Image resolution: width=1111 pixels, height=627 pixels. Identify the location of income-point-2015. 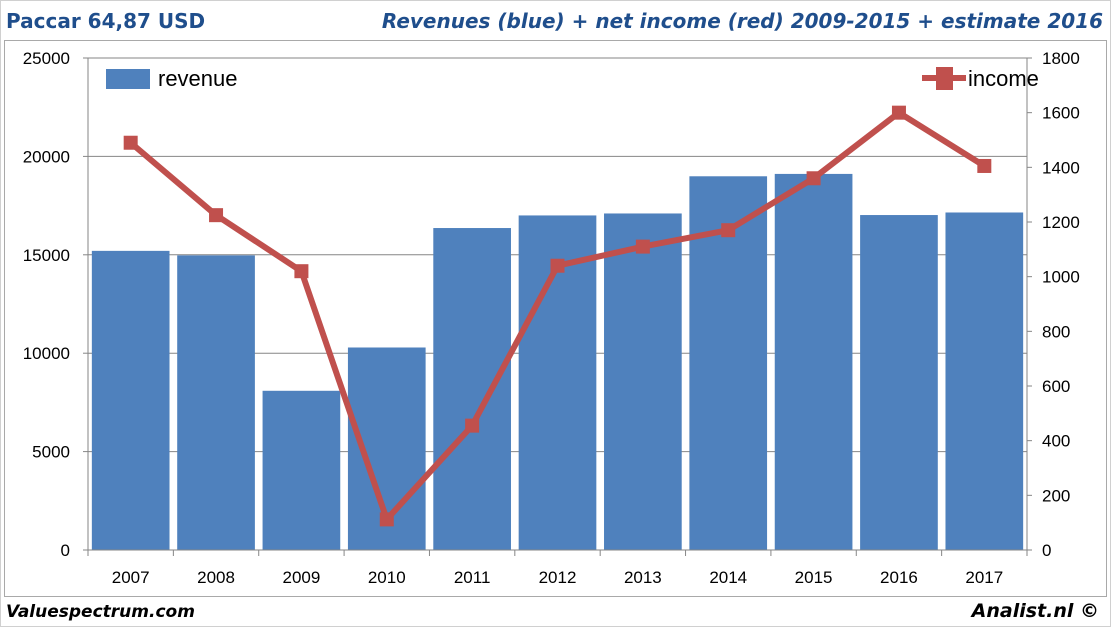
(813, 178).